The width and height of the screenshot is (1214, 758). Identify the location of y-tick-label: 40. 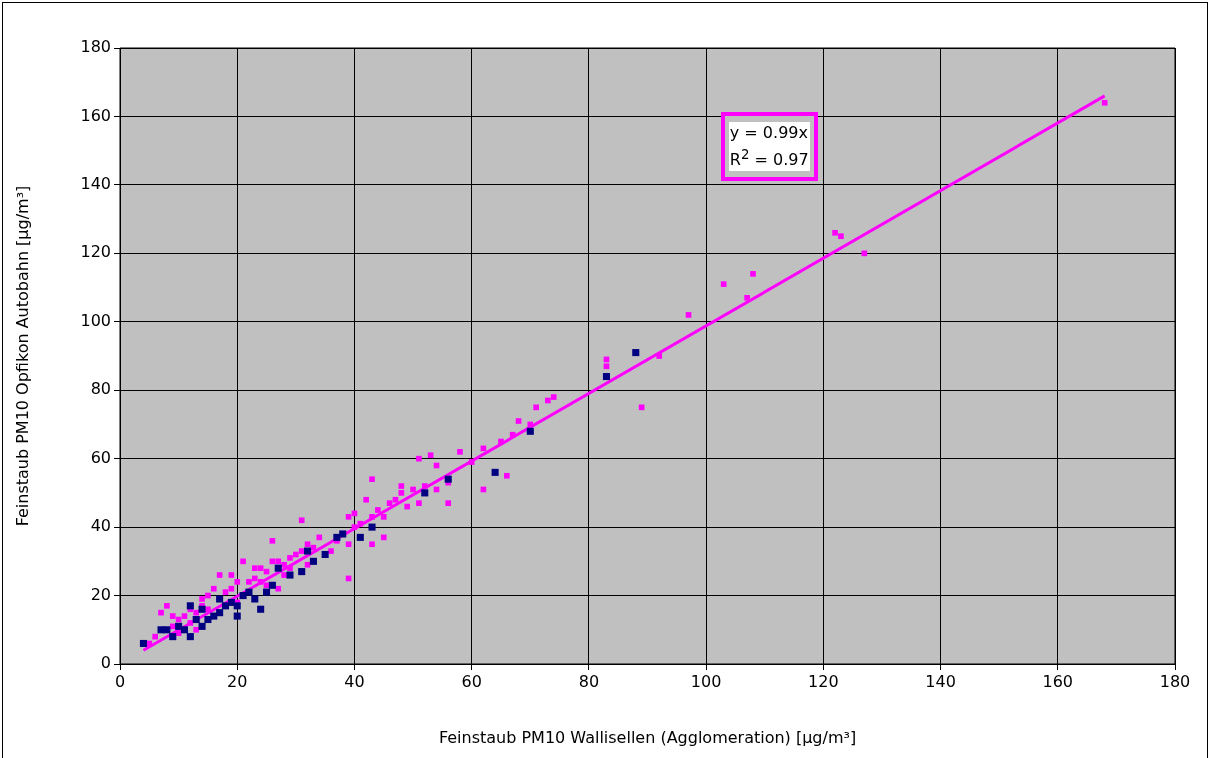
(100, 526).